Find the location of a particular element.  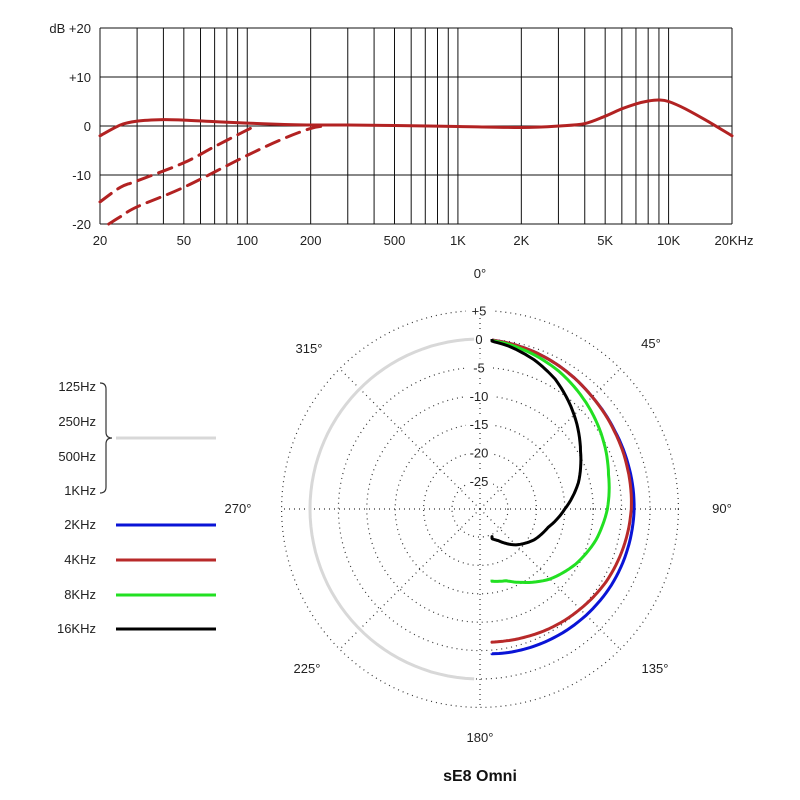

y-tick-label: -10 is located at coordinates (81, 175).